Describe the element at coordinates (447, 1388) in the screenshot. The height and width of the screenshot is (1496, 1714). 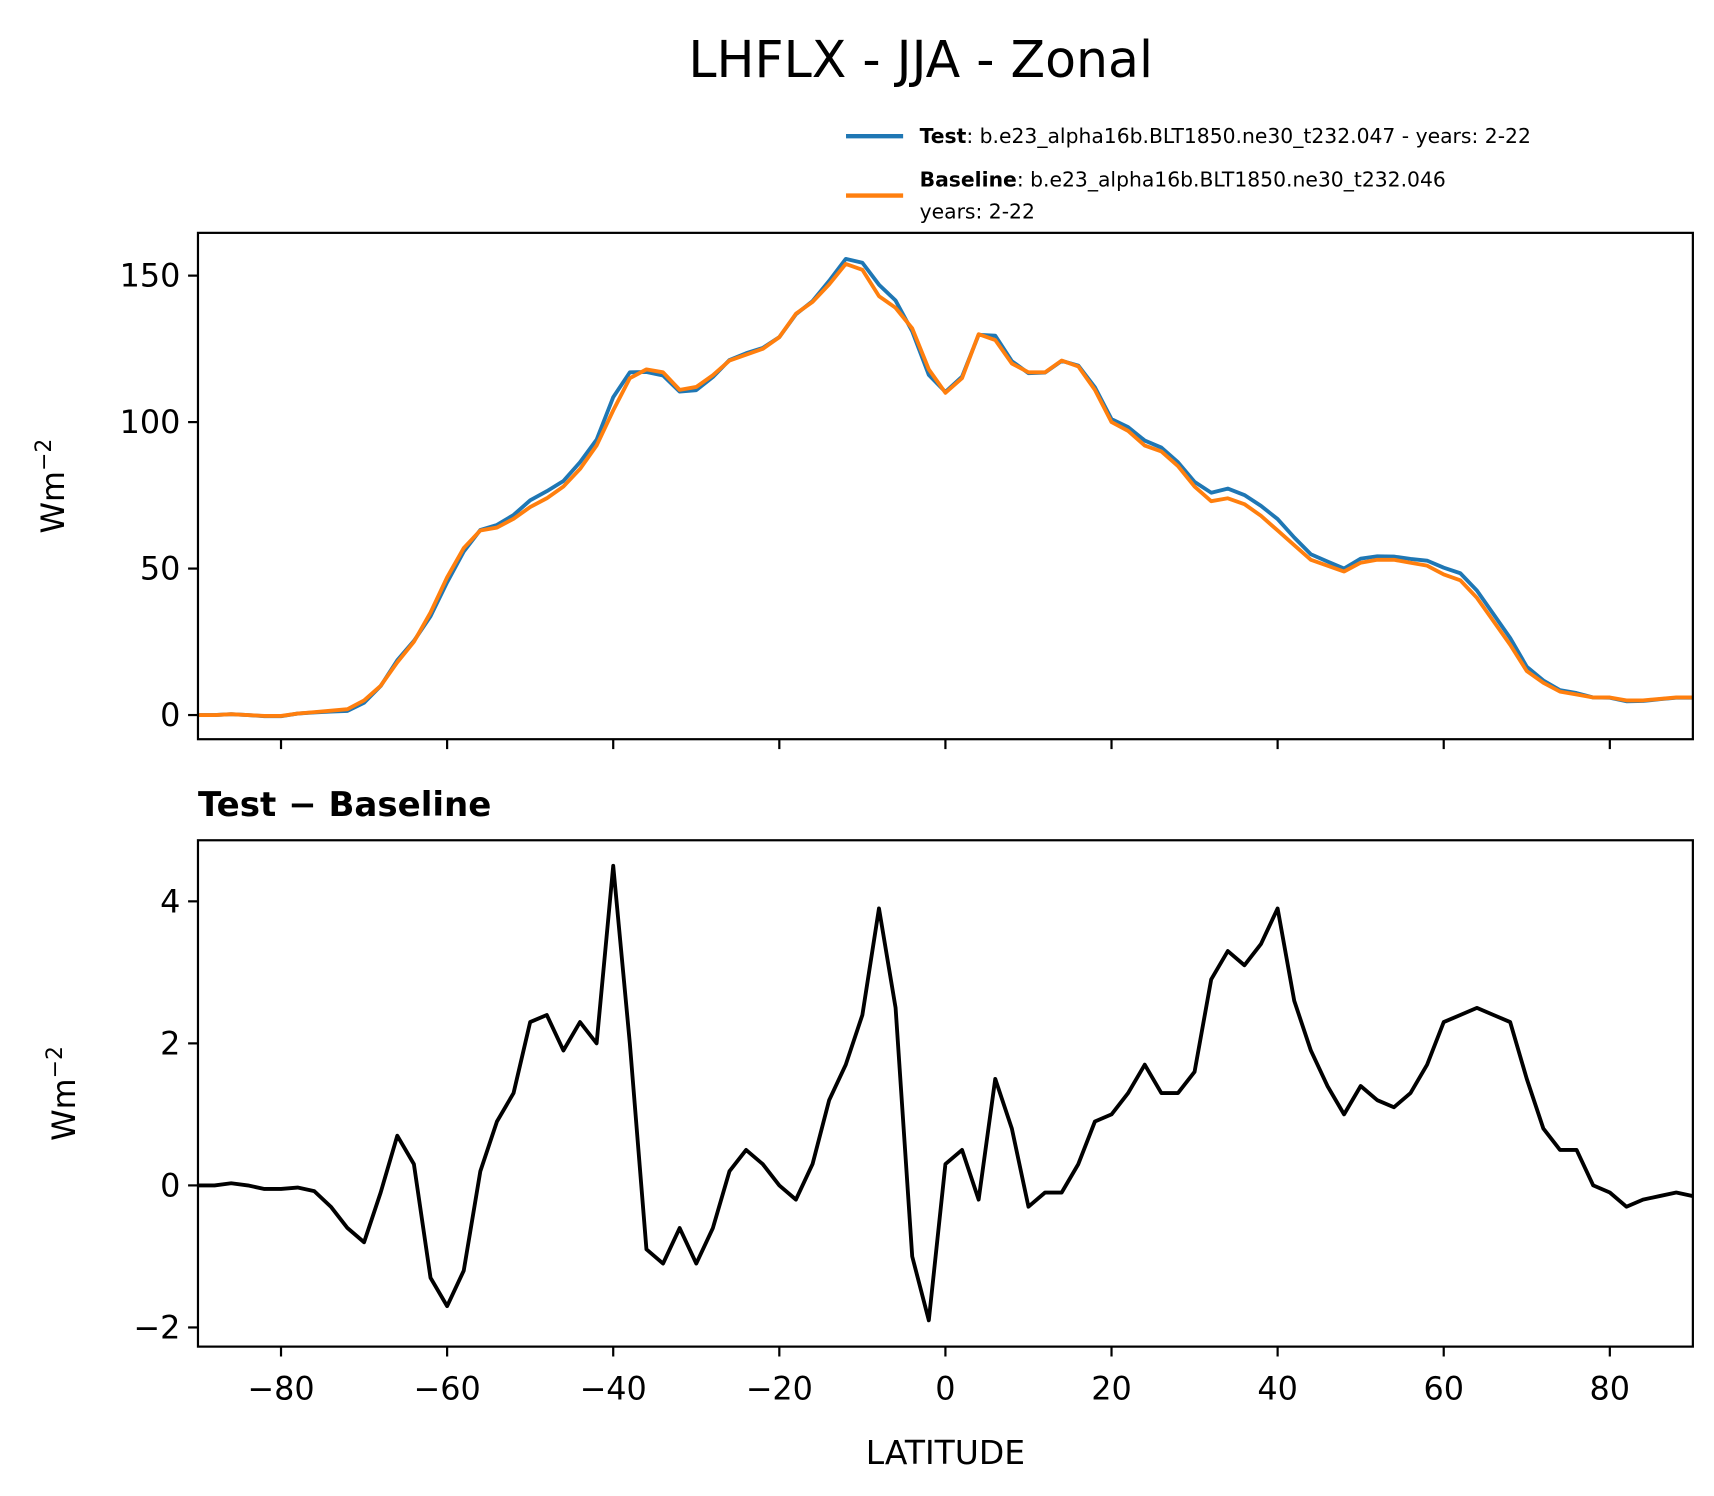
I see `x-tick-label: −60` at that location.